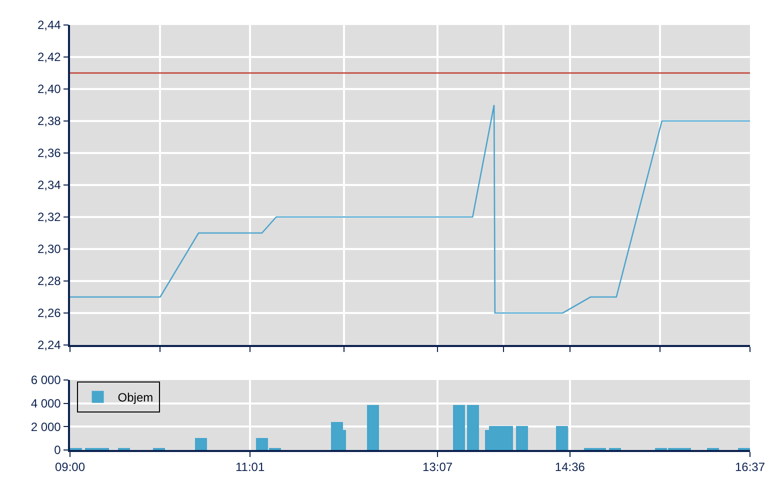 Image resolution: width=780 pixels, height=490 pixels. Describe the element at coordinates (49, 89) in the screenshot. I see `y-tick-label: 2,40` at that location.